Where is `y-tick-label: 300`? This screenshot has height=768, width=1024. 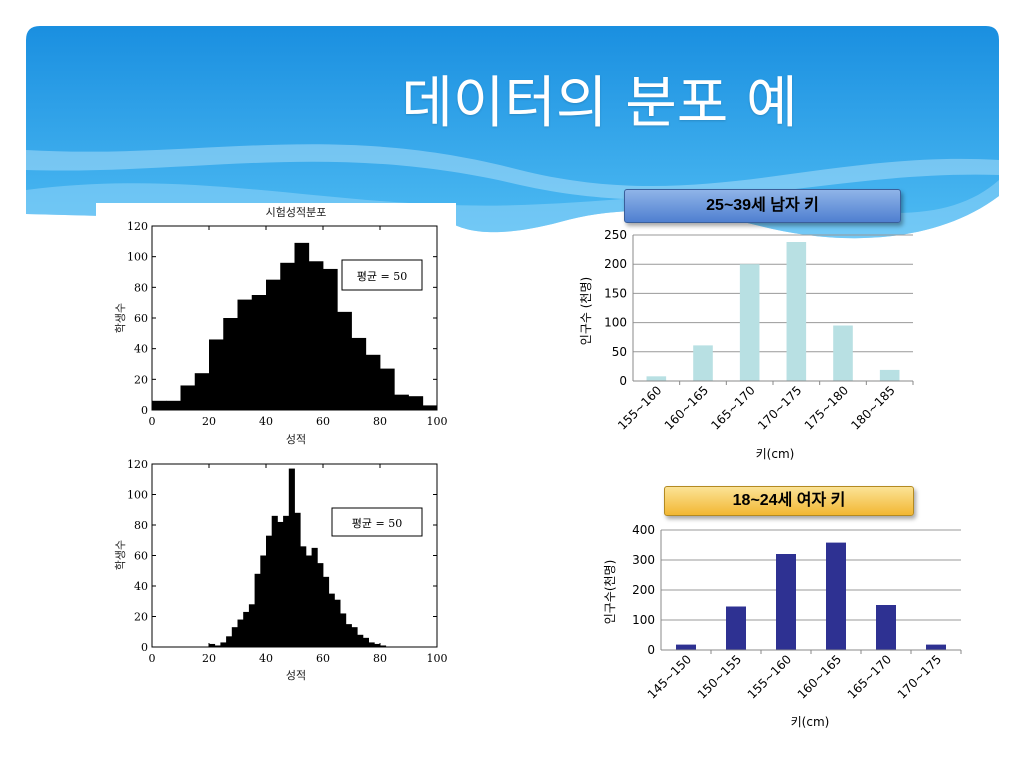
y-tick-label: 300 is located at coordinates (643, 560).